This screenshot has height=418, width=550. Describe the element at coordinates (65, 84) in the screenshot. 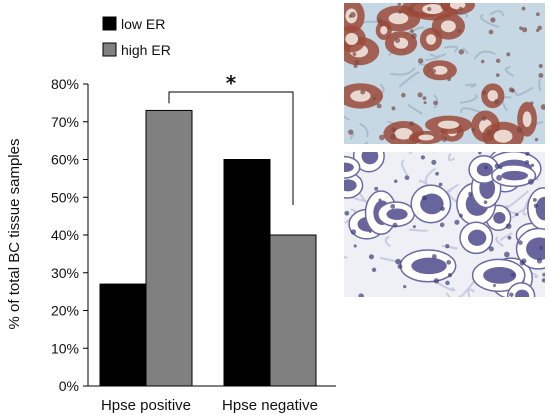

I see `y-tick-label: 80%` at that location.